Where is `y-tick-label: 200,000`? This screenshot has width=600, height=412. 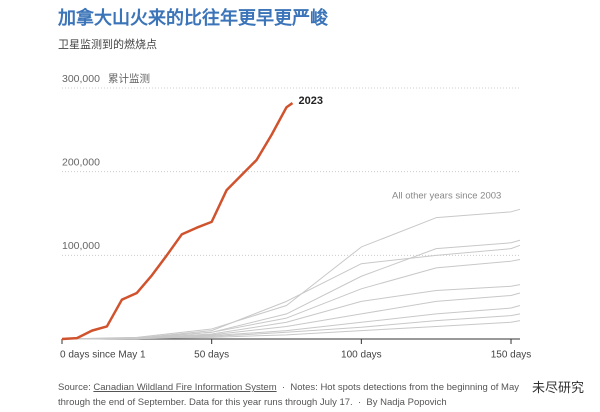 y-tick-label: 200,000 is located at coordinates (81, 162).